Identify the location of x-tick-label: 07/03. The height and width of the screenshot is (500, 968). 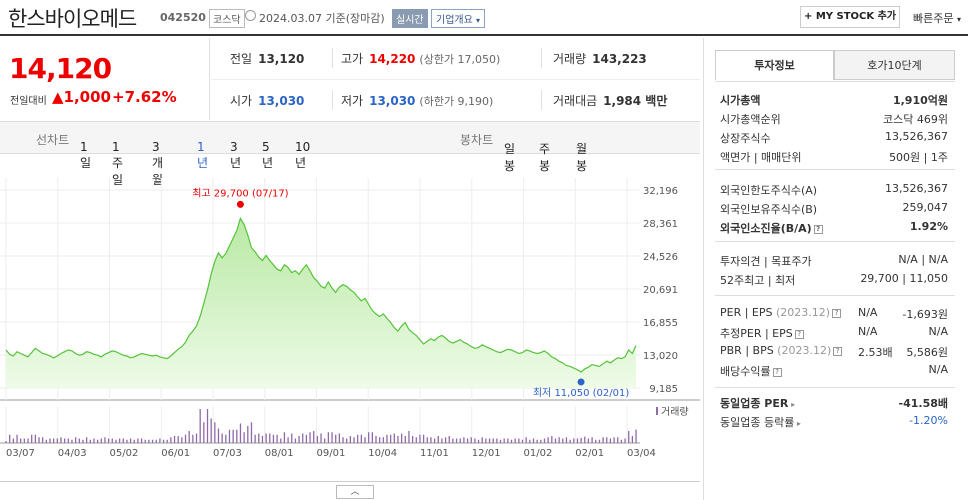
(227, 453).